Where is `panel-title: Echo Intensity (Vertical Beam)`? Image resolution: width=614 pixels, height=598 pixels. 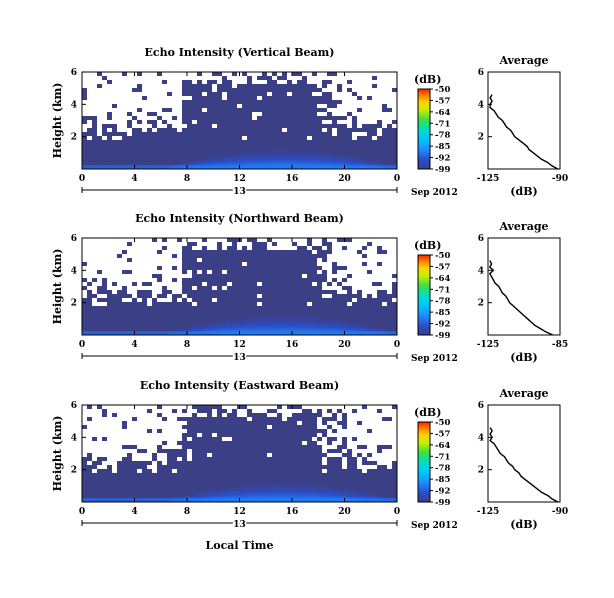
panel-title: Echo Intensity (Vertical Beam) is located at coordinates (239, 52).